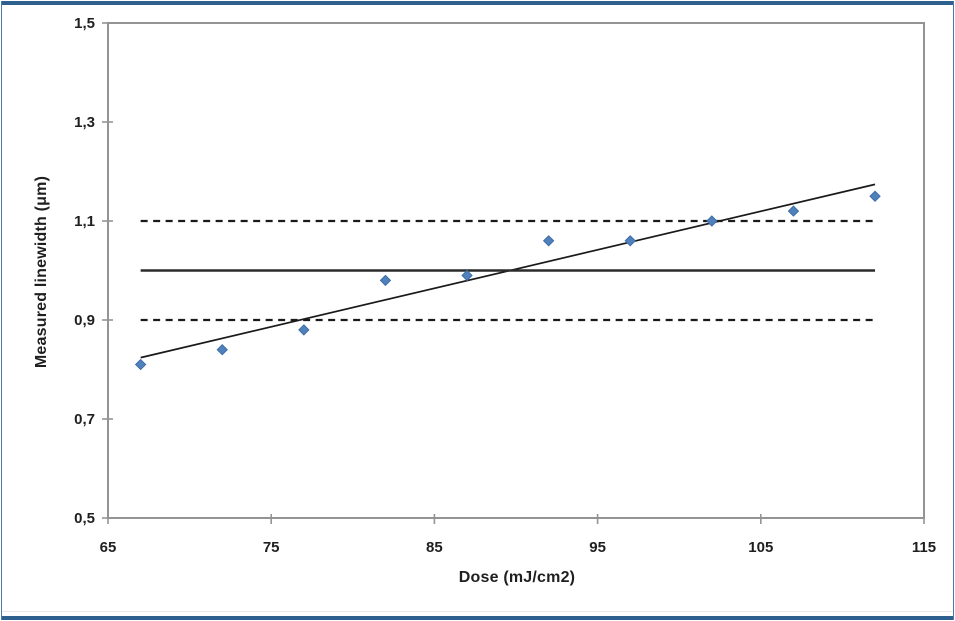 The height and width of the screenshot is (621, 955). What do you see at coordinates (271, 547) in the screenshot?
I see `x-tick-label: 75` at bounding box center [271, 547].